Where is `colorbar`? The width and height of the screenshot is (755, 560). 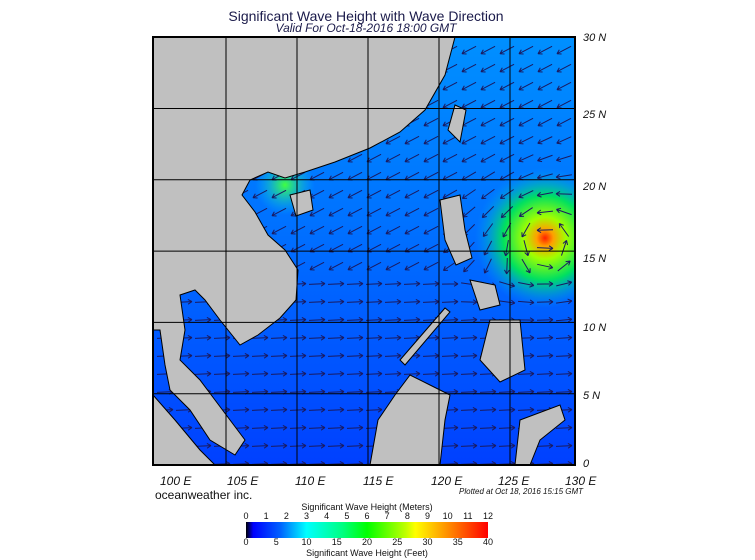
colorbar is located at coordinates (367, 530).